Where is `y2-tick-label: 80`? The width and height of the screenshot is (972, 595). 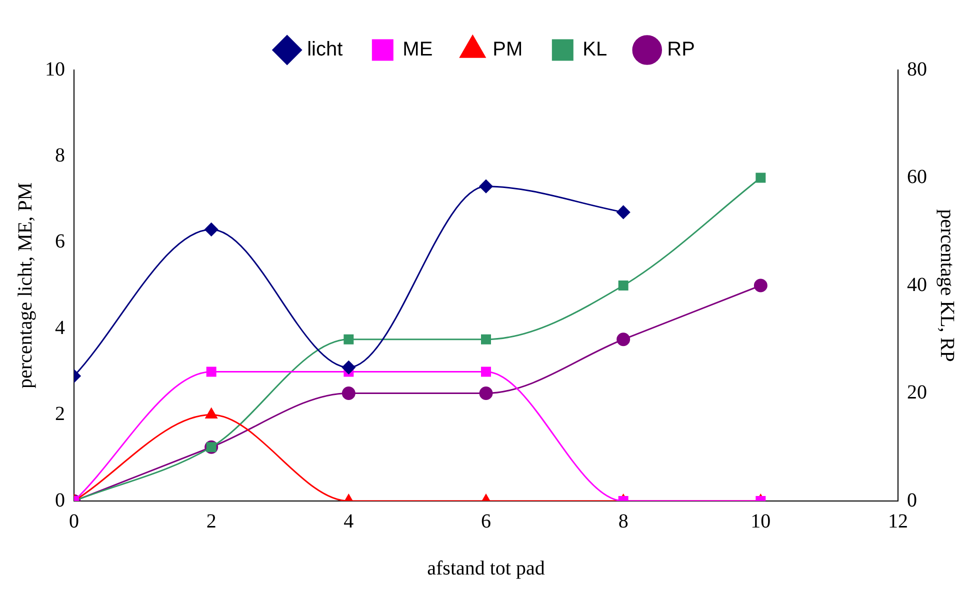 y2-tick-label: 80 is located at coordinates (917, 69).